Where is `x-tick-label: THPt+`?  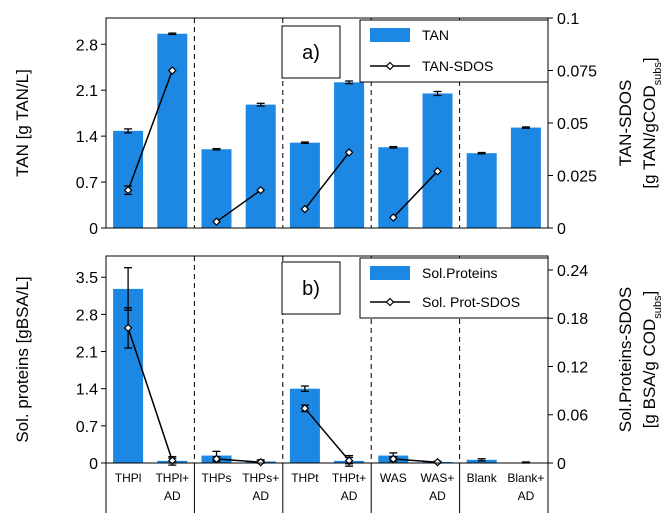 x-tick-label: THPt+ is located at coordinates (349, 478).